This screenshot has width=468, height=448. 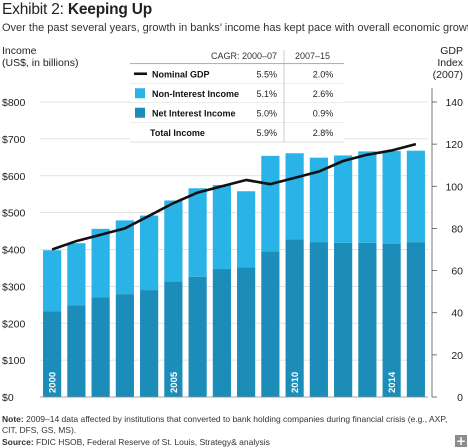 I want to click on right-axis-label-line3: (2007), so click(x=447, y=75).